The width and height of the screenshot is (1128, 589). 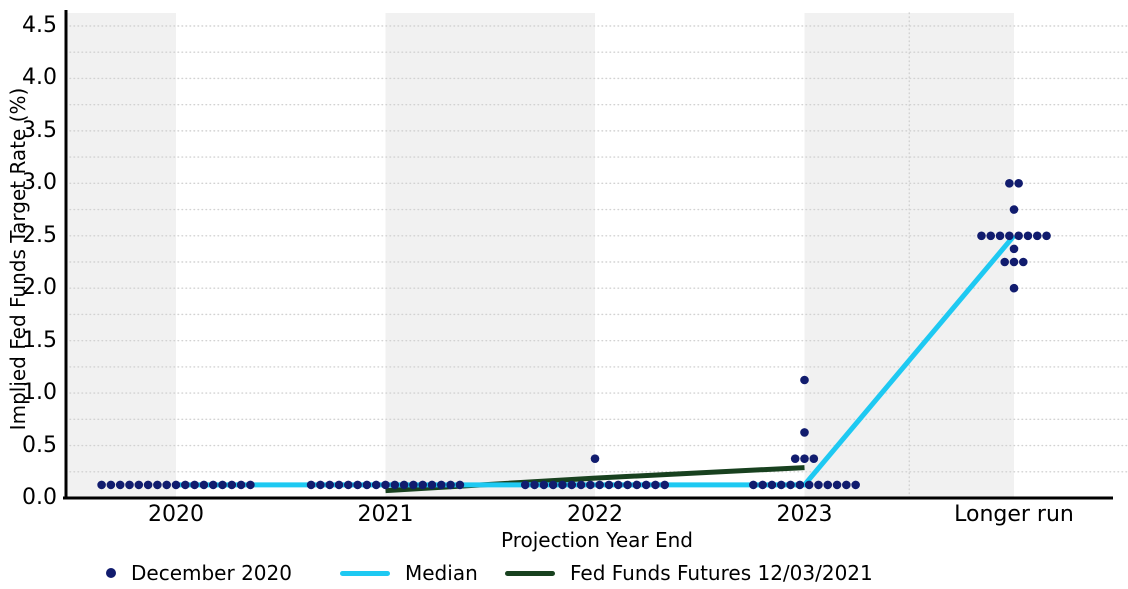 What do you see at coordinates (595, 514) in the screenshot?
I see `x-tick-label: 2022` at bounding box center [595, 514].